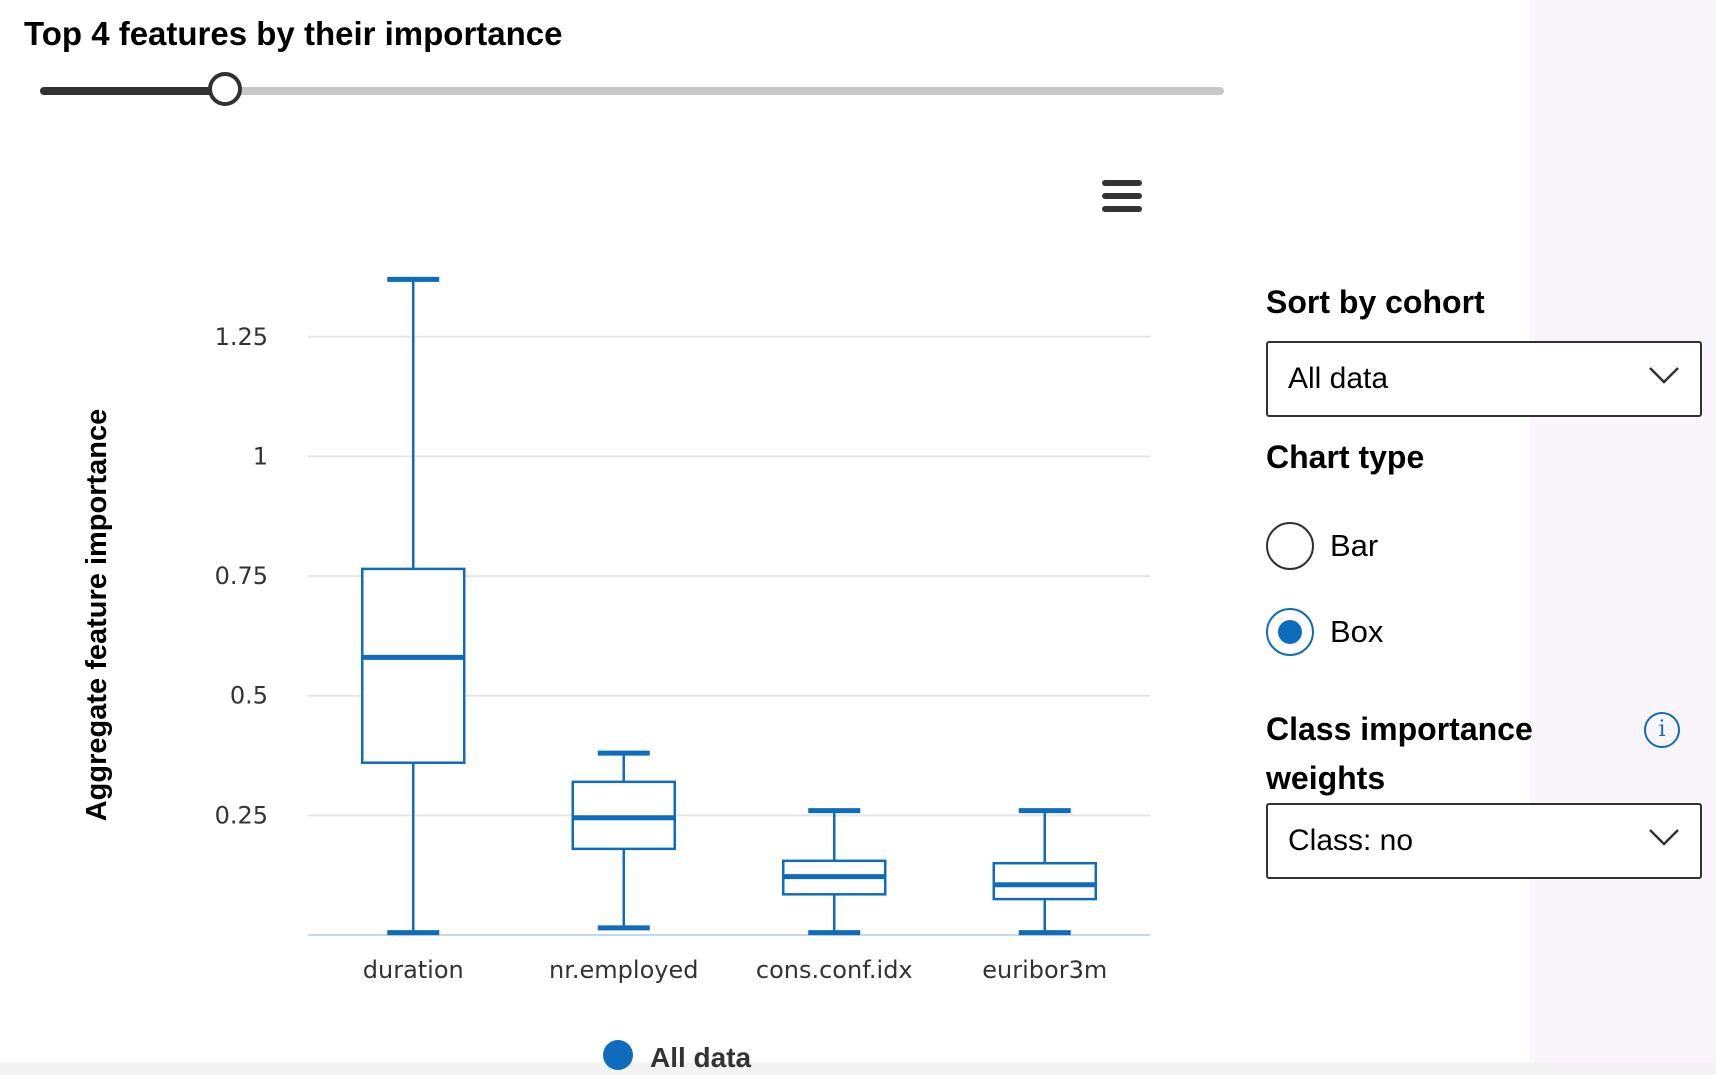 This screenshot has width=1716, height=1075. Describe the element at coordinates (618, 1055) in the screenshot. I see `legend-marker` at that location.